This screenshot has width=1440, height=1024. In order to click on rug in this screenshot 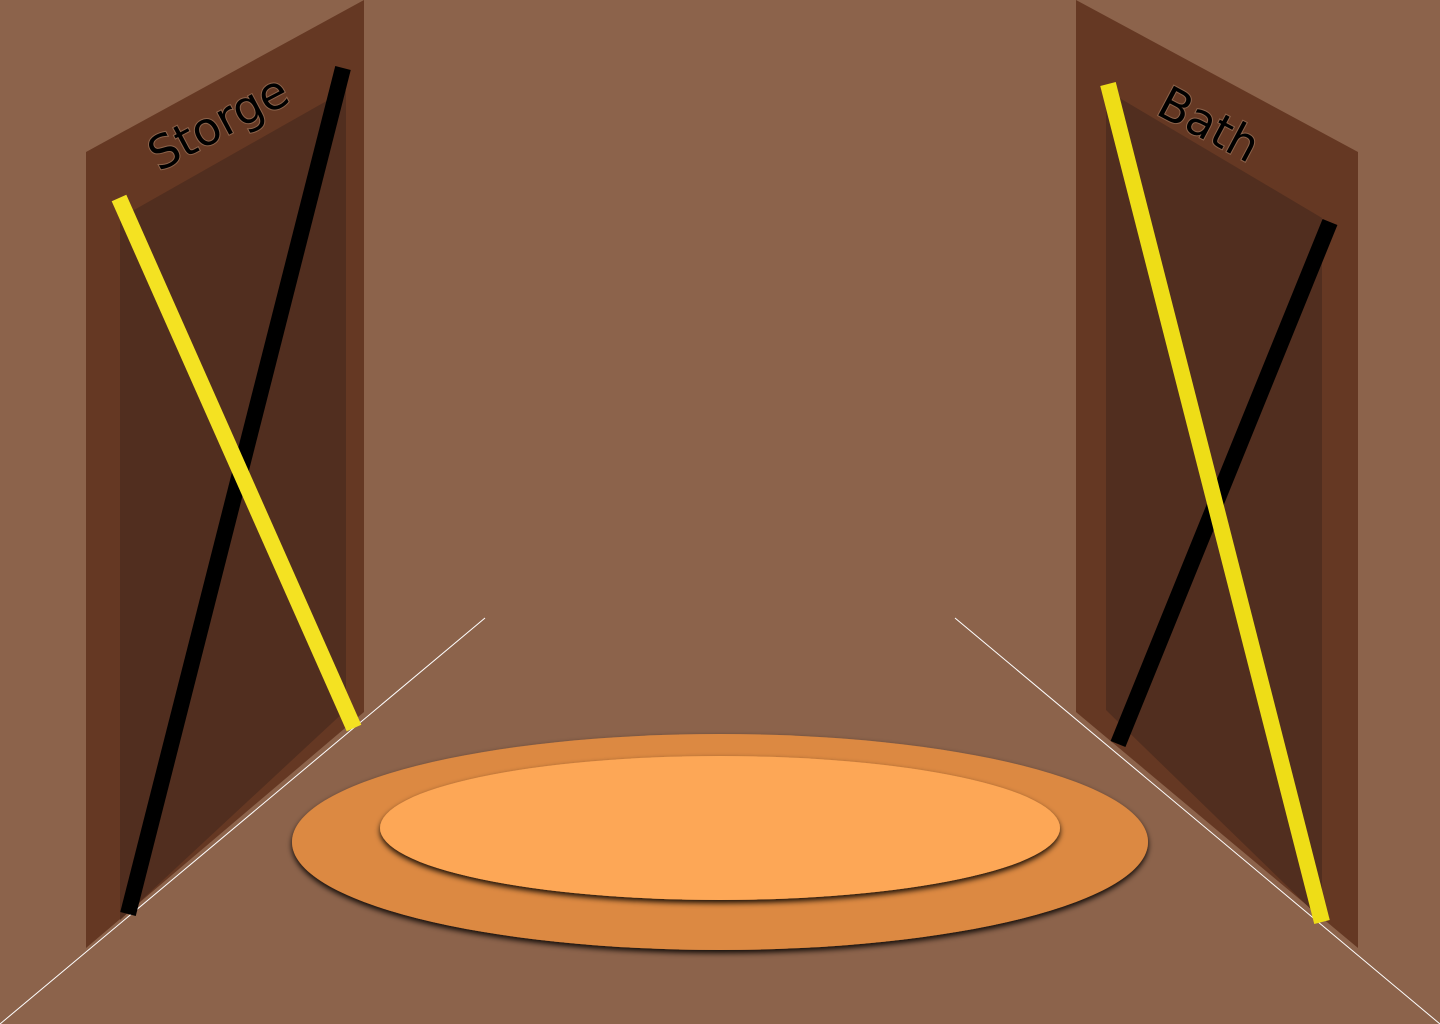, I will do `click(720, 842)`.